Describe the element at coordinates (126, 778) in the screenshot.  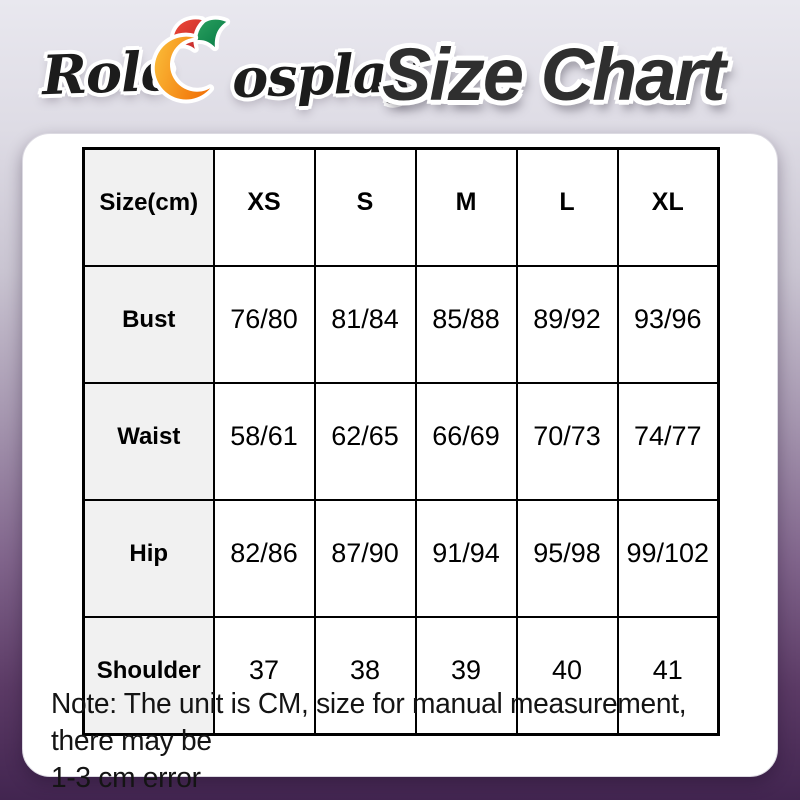
I see `note-line-2: 1-3 cm error` at that location.